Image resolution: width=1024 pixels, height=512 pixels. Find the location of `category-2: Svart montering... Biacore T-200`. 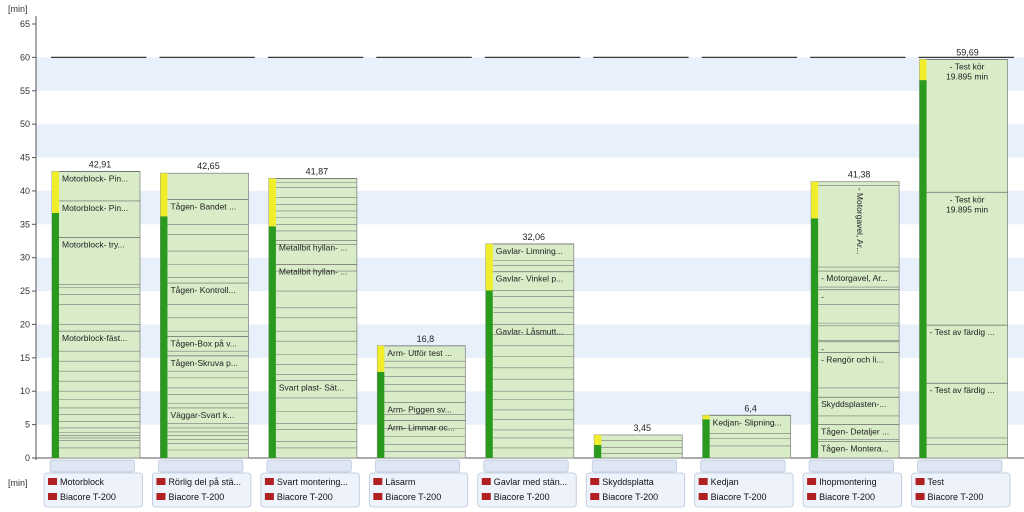

category-2: Svart montering... Biacore T-200 is located at coordinates (310, 483).